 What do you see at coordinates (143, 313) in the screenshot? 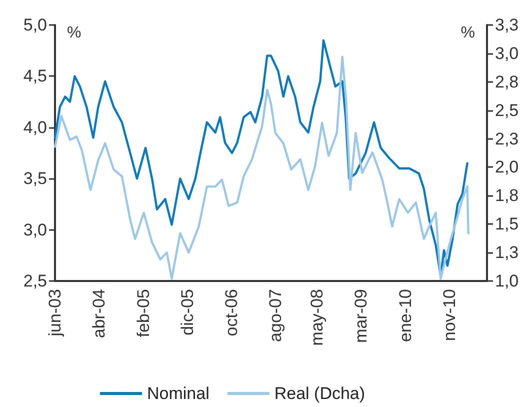
I see `x-tick-label: feb-05` at bounding box center [143, 313].